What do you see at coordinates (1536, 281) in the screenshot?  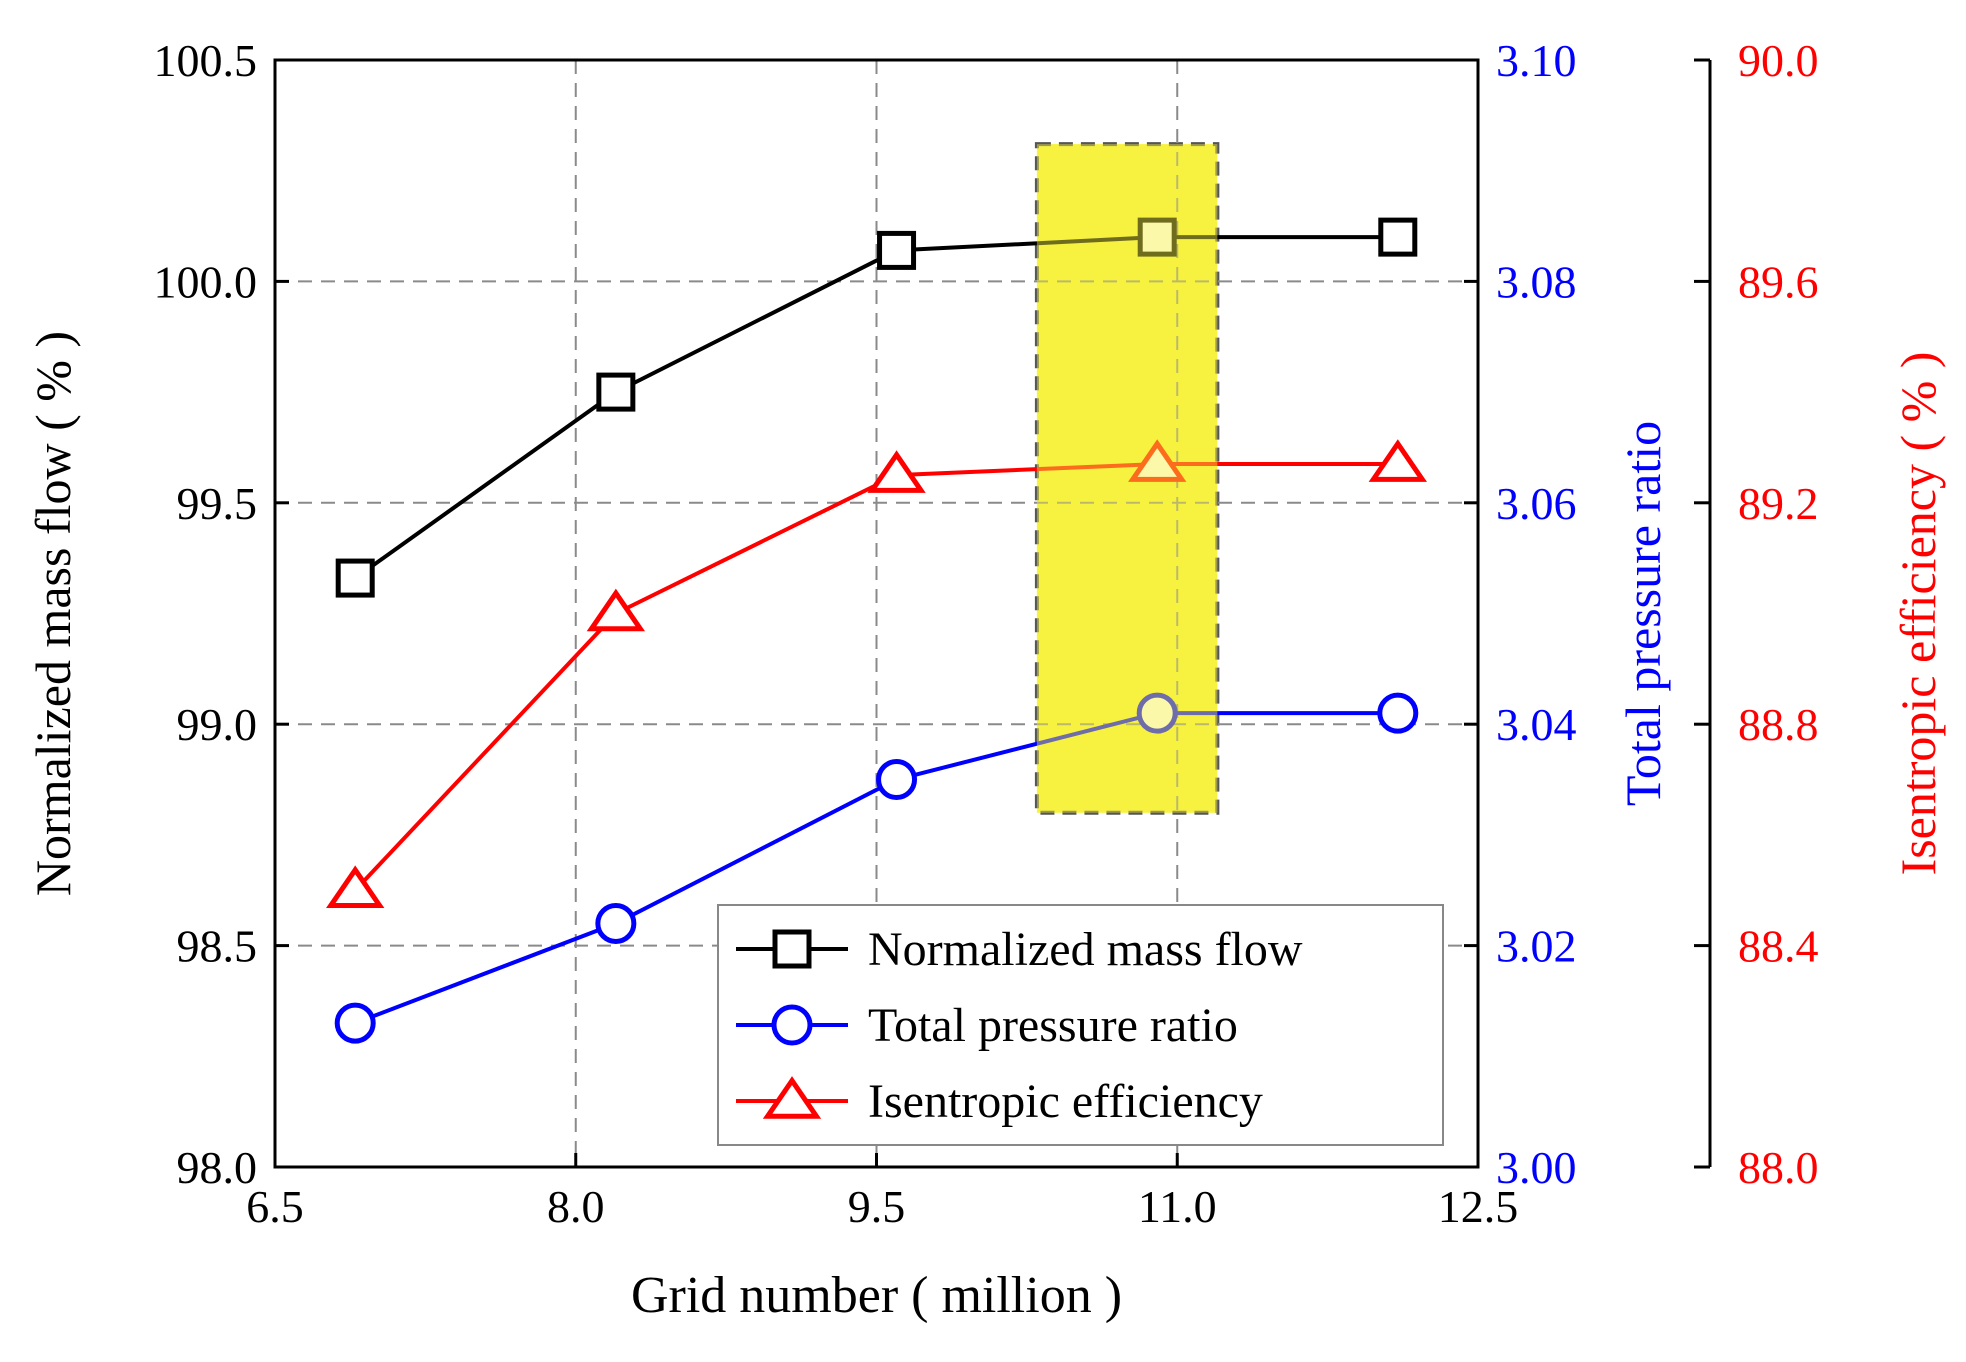 I see `pressure-tick-label-4: 3.08` at bounding box center [1536, 281].